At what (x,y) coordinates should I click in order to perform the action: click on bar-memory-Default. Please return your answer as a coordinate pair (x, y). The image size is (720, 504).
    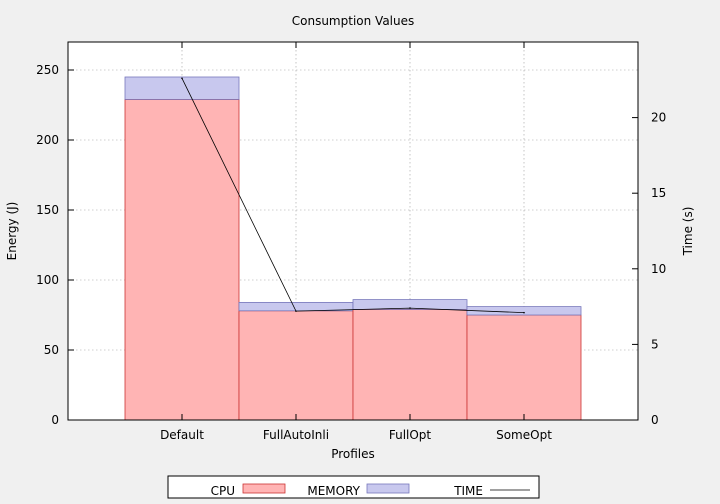
    Looking at the image, I should click on (182, 88).